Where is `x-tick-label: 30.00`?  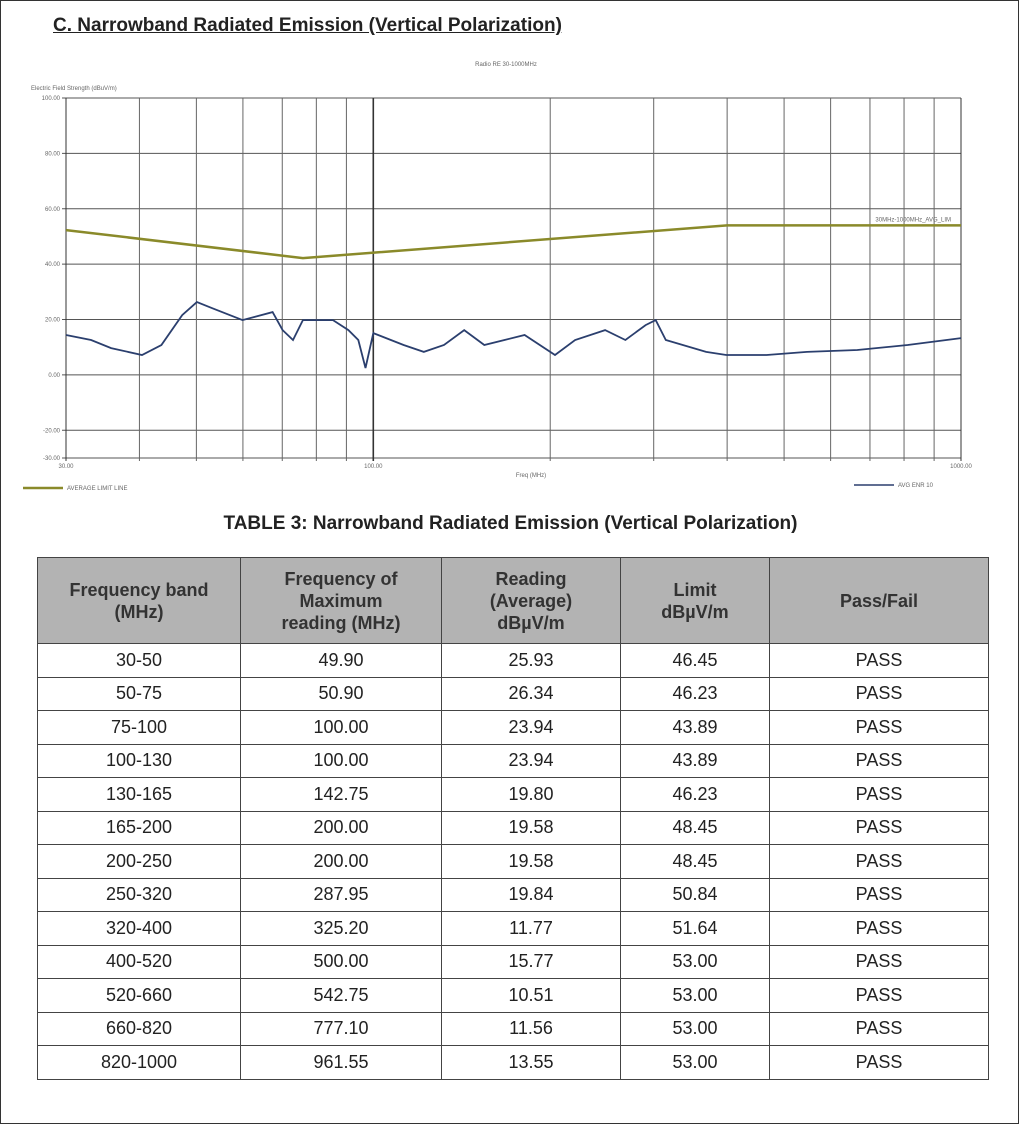 x-tick-label: 30.00 is located at coordinates (66, 467).